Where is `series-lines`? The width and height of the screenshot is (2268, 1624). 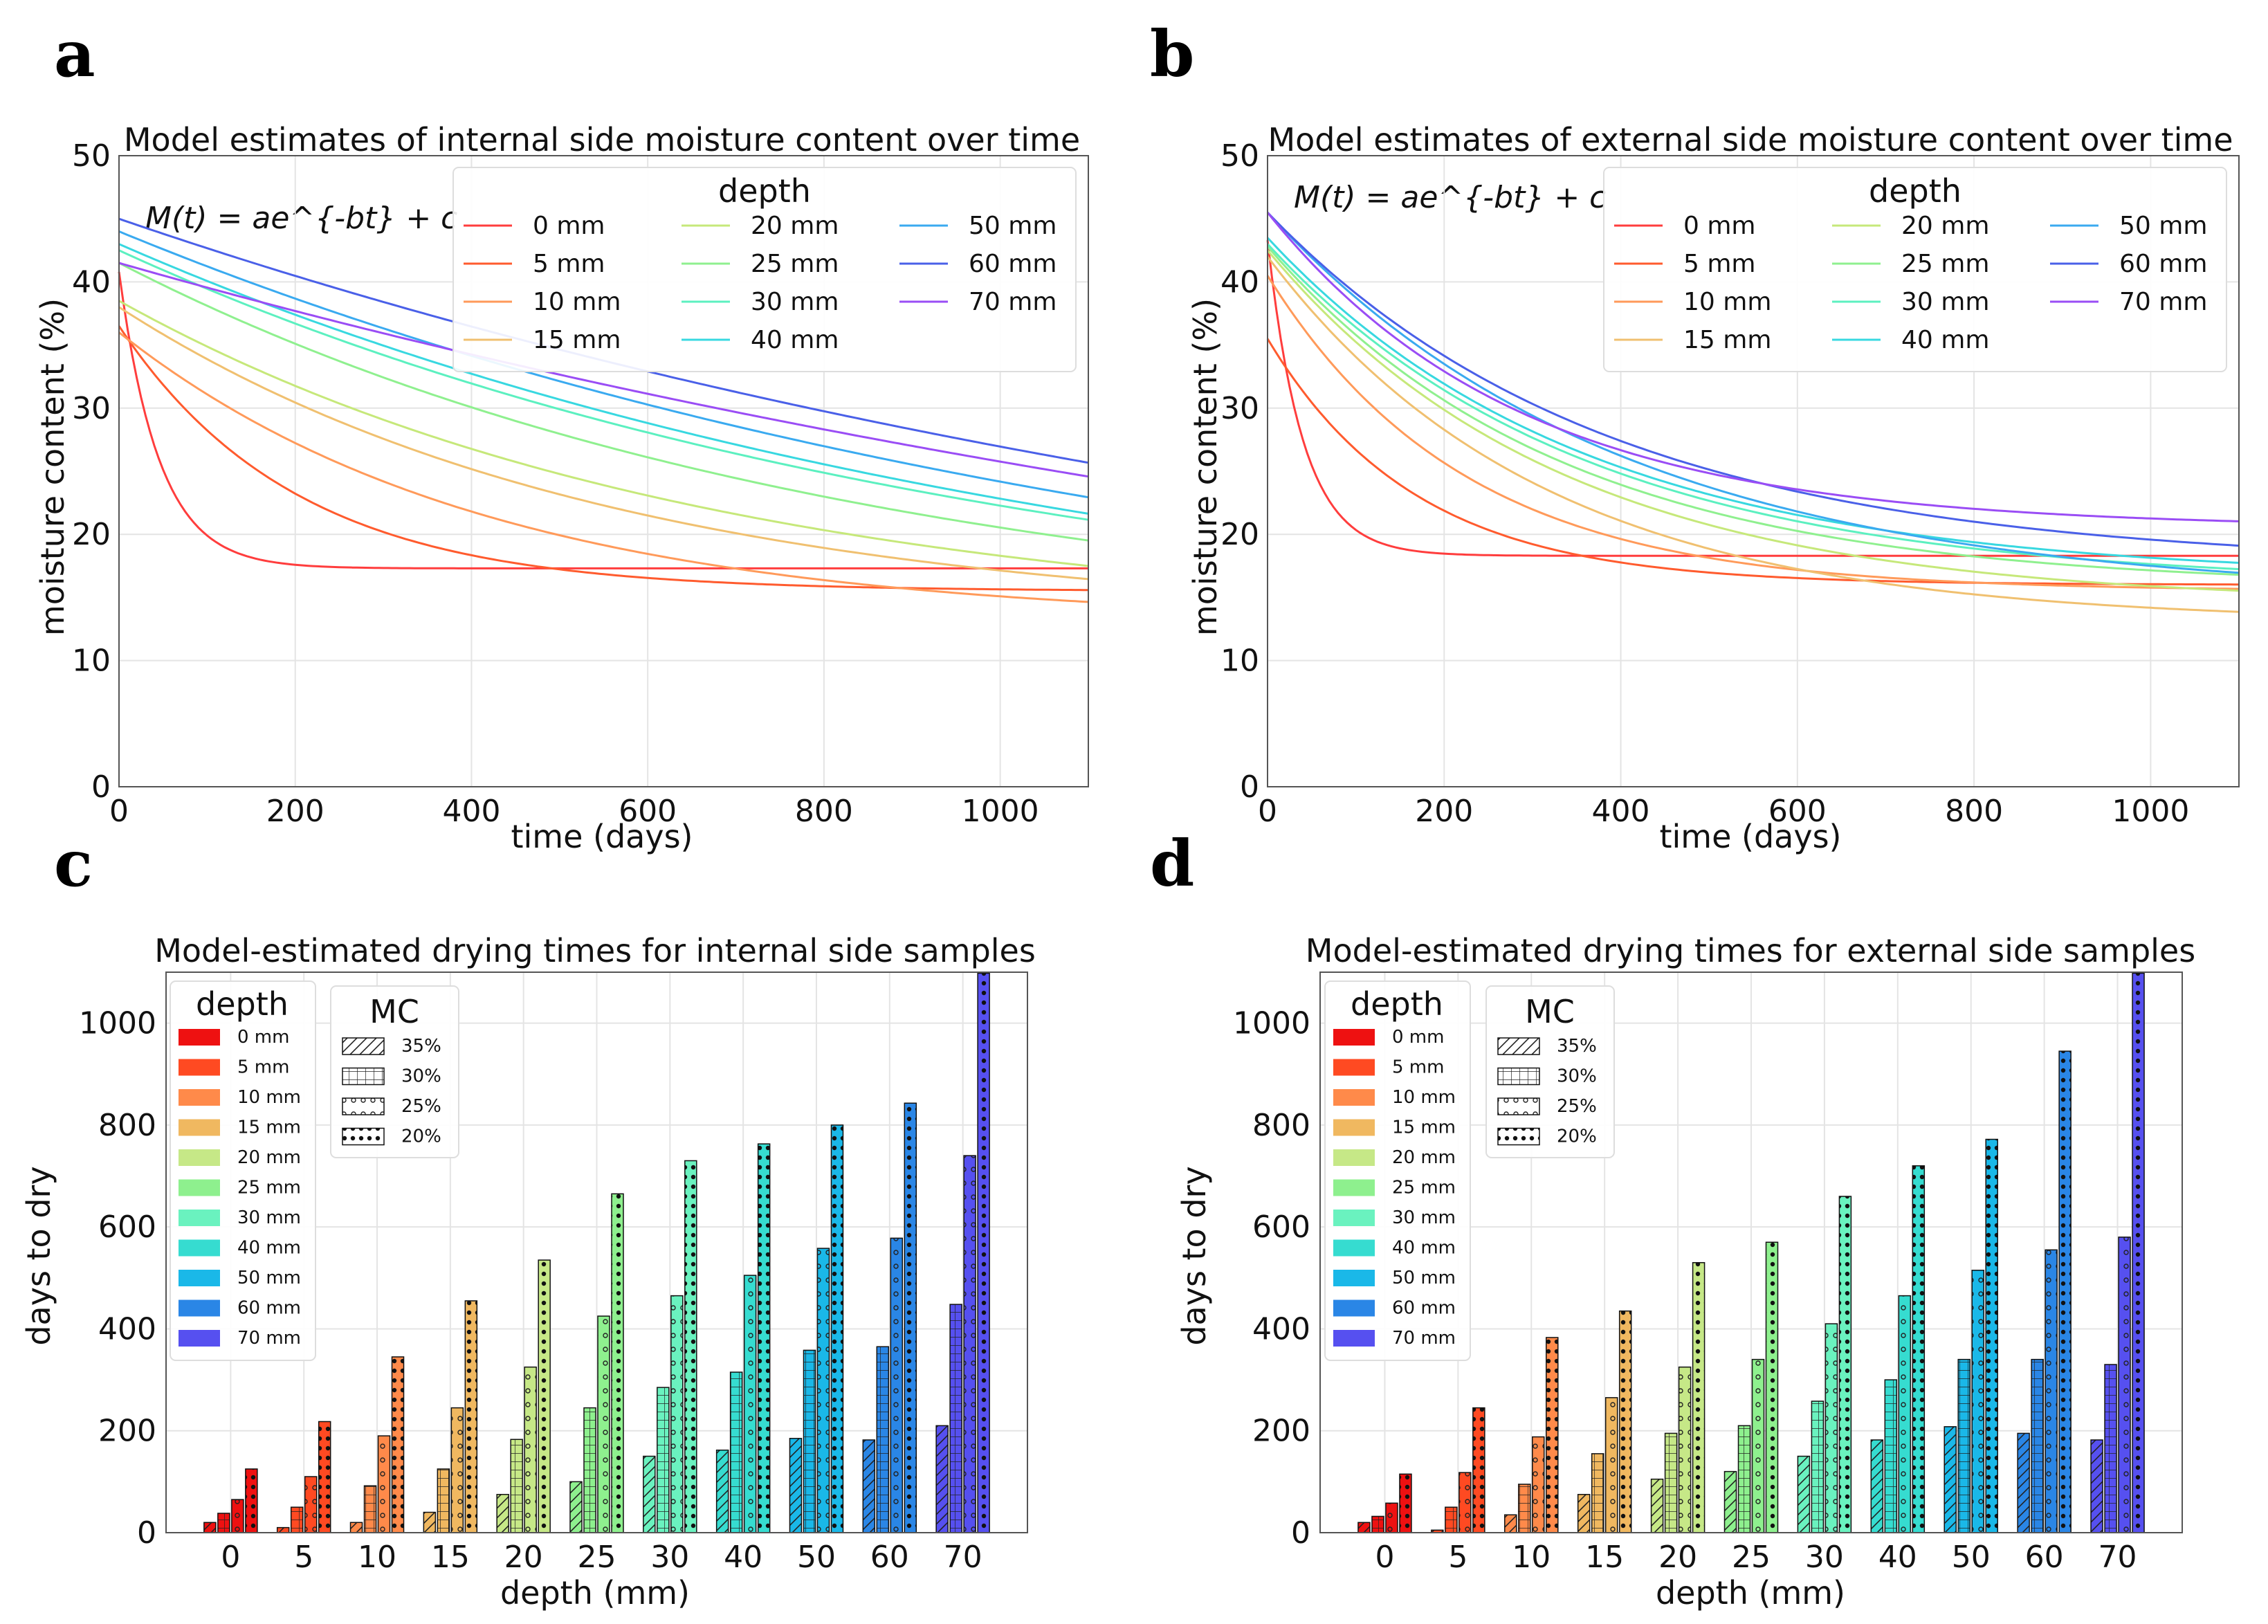
series-lines is located at coordinates (1753, 412).